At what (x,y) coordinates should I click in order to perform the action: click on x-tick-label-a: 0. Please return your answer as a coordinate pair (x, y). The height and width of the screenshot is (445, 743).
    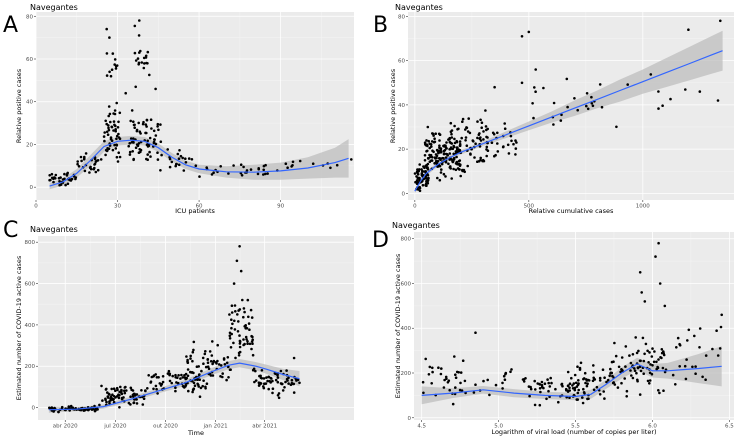
    Looking at the image, I should click on (36, 207).